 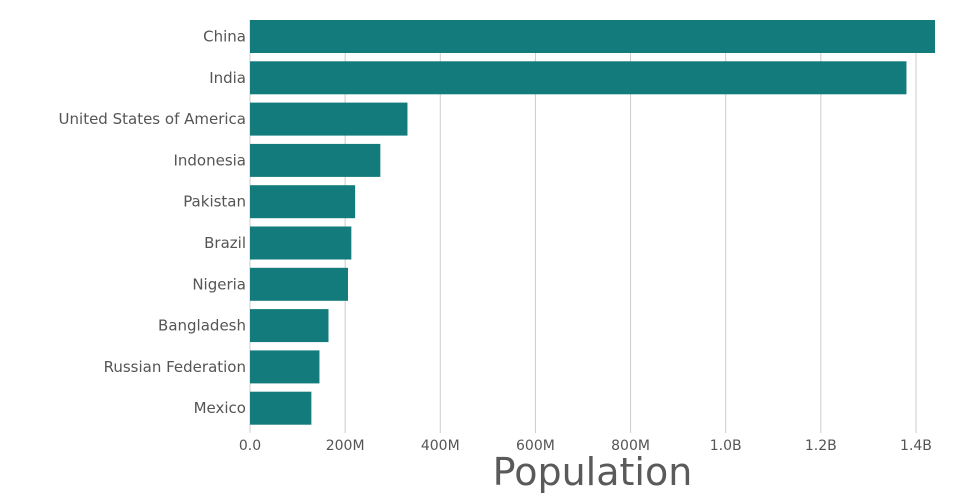 What do you see at coordinates (585, 446) in the screenshot?
I see `x-tick-labels: 0.0 200M 400M 600M 800M 1.0B 1.2B 1.4B` at bounding box center [585, 446].